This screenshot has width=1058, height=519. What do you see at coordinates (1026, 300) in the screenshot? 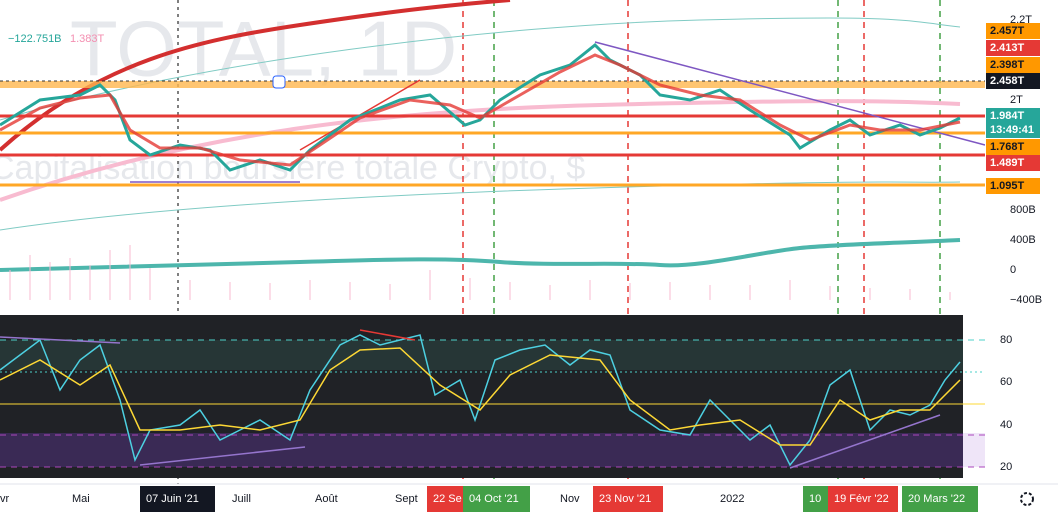
I see `price-tick-label: −400B` at bounding box center [1026, 300].